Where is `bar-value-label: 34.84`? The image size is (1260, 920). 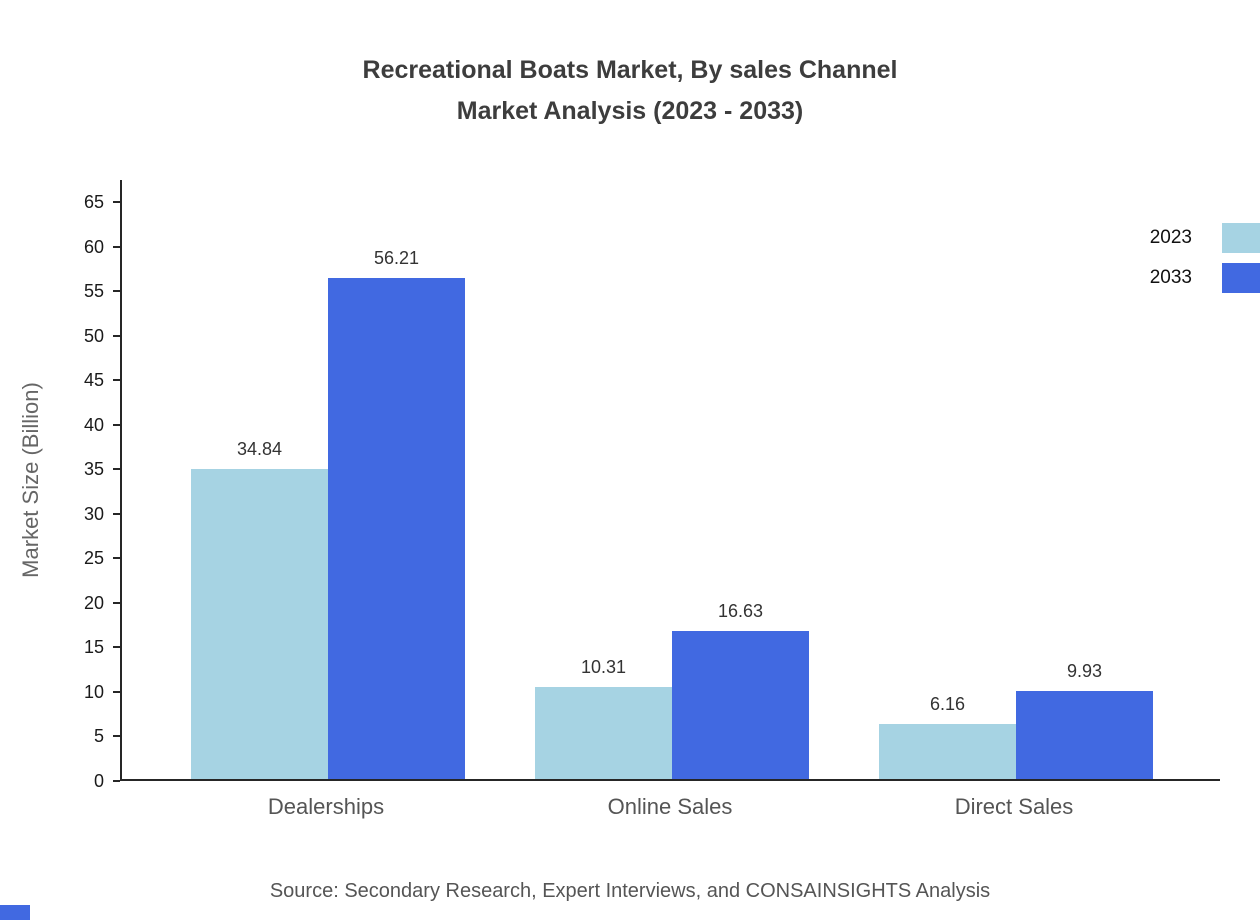
bar-value-label: 34.84 is located at coordinates (259, 448).